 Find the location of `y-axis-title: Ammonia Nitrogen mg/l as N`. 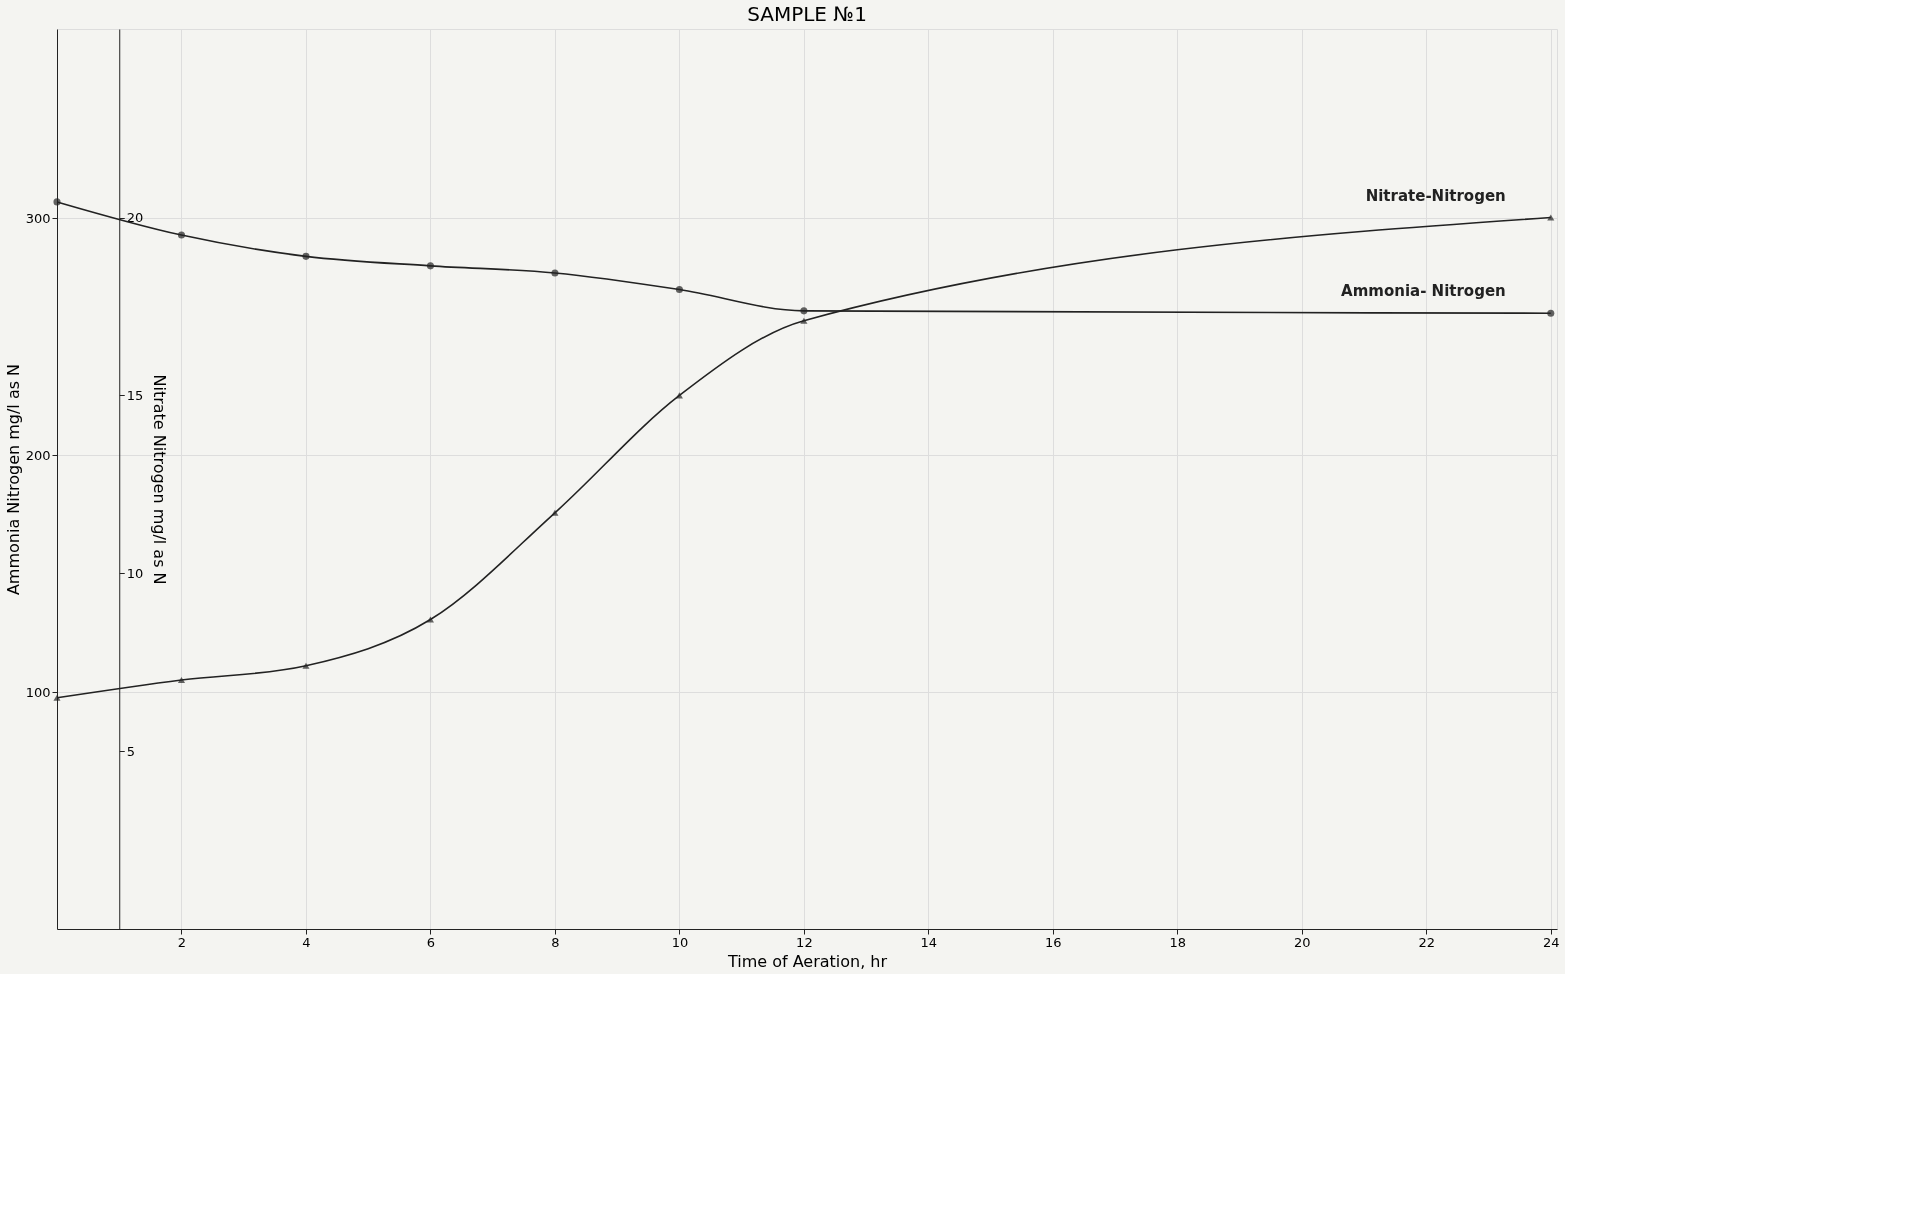

y-axis-title: Ammonia Nitrogen mg/l as N is located at coordinates (13, 479).